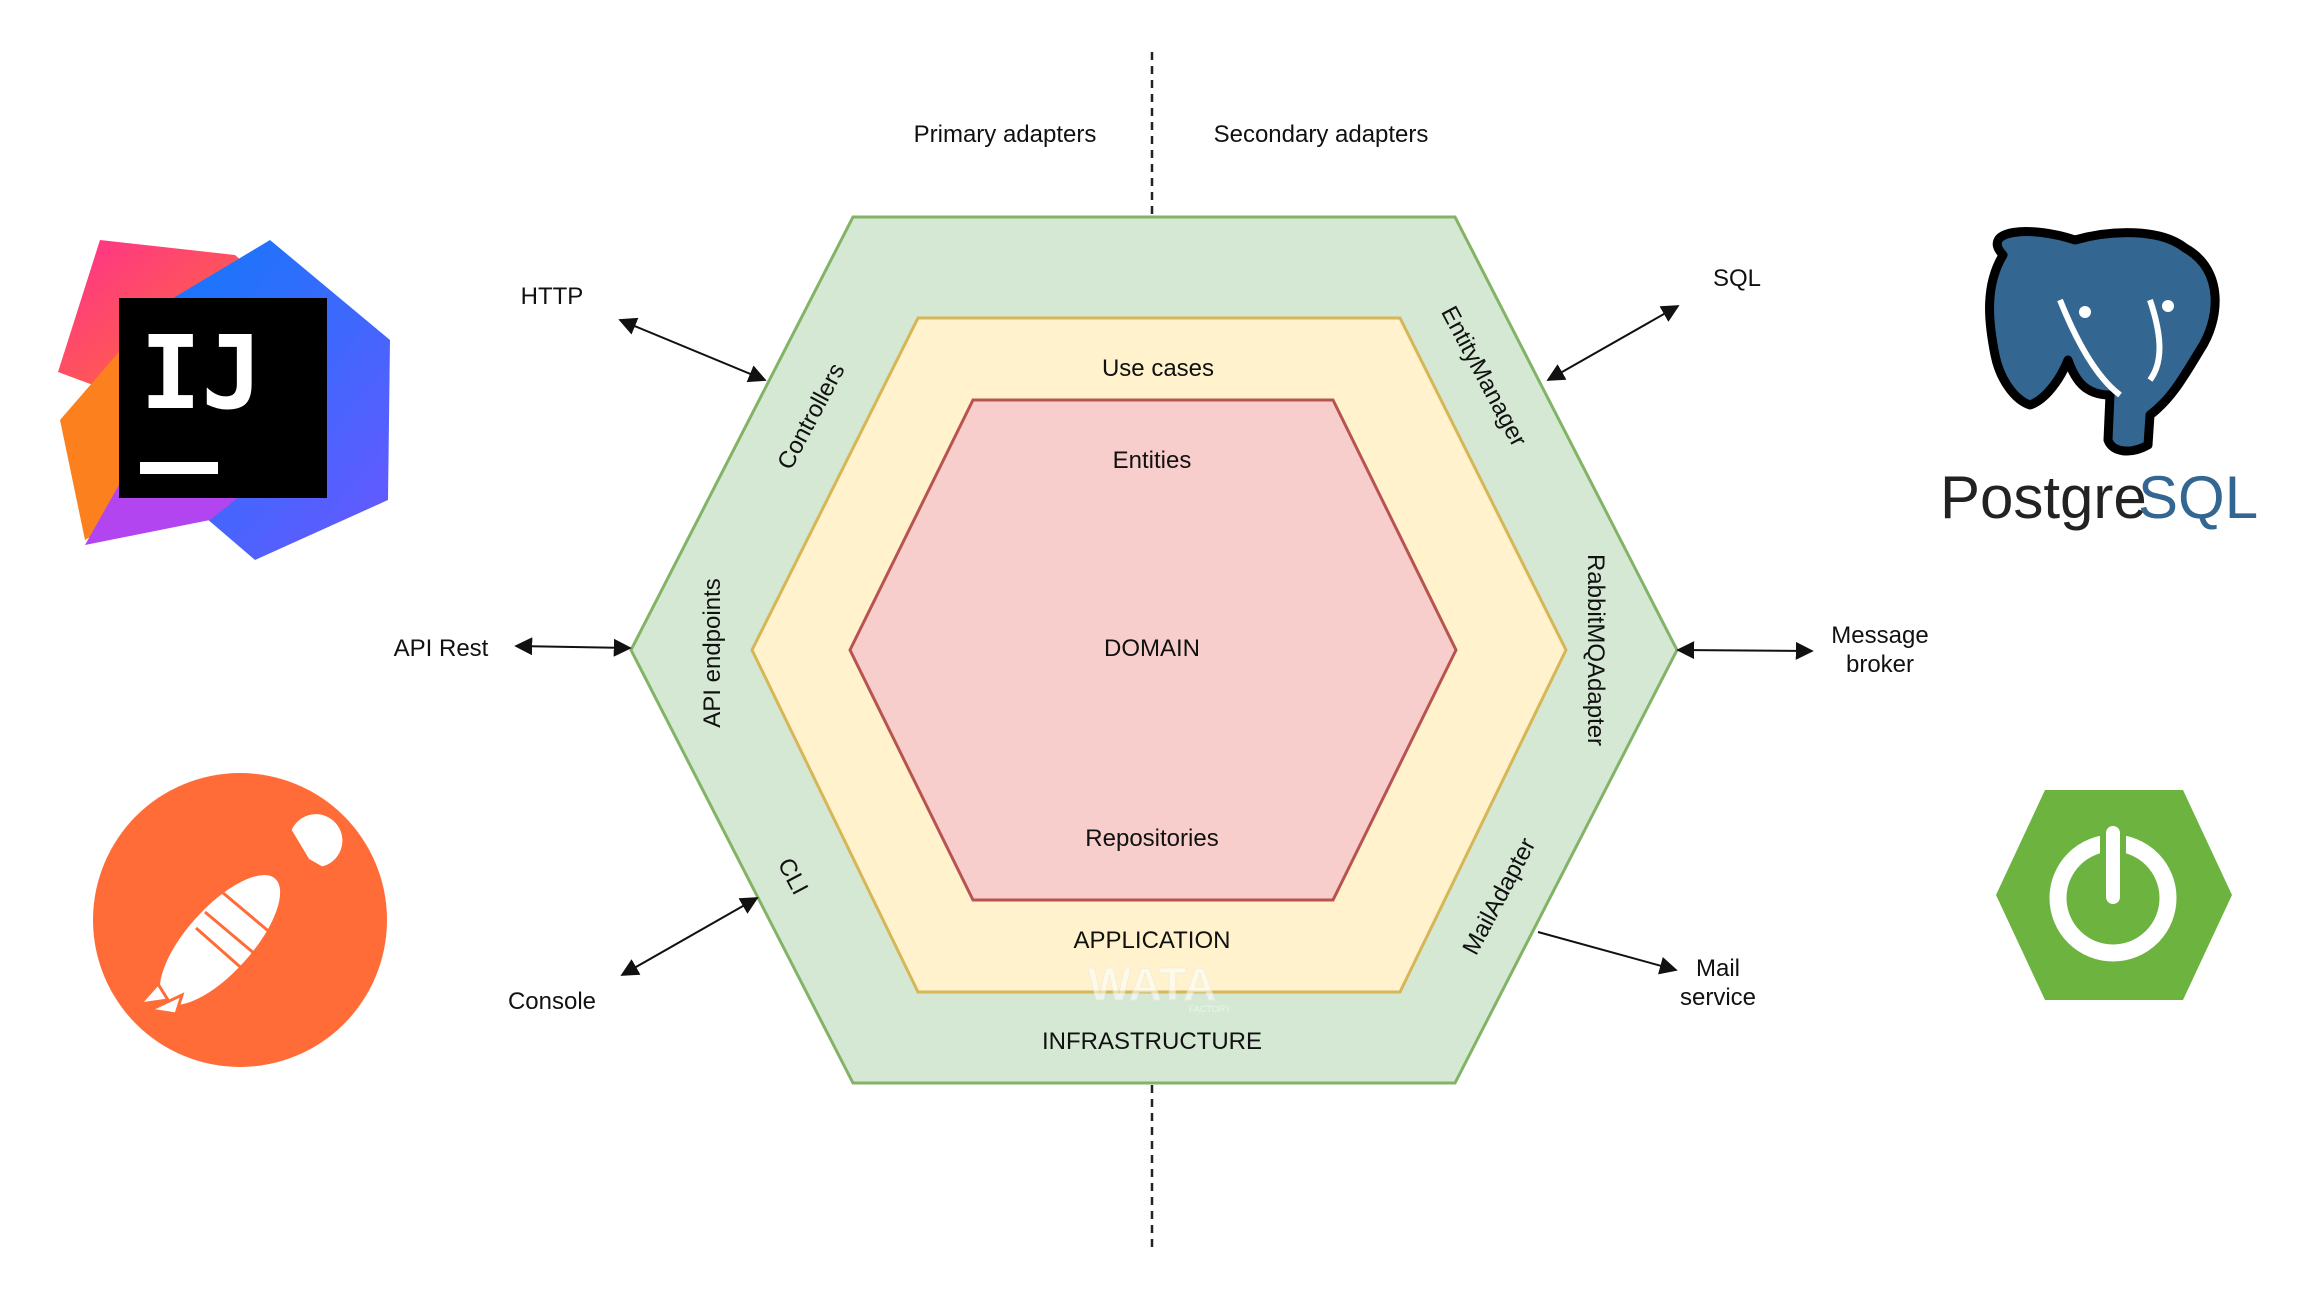 This screenshot has height=1300, width=2312. I want to click on mail-service-label-line1: Mail, so click(1718, 968).